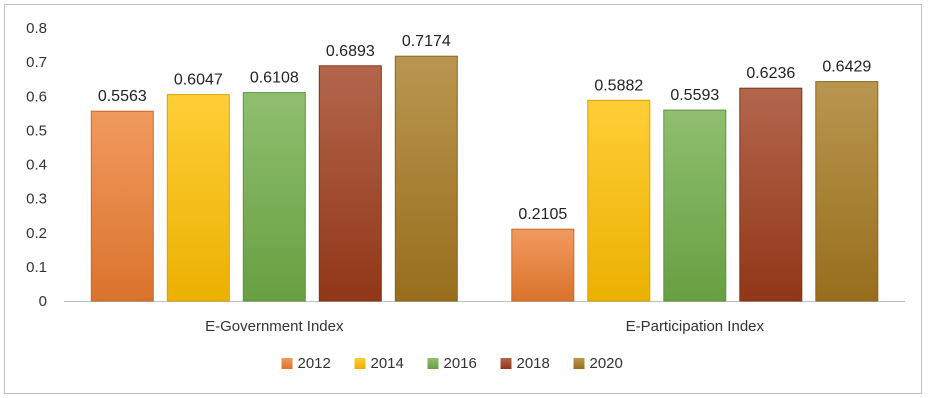 Image resolution: width=928 pixels, height=398 pixels. What do you see at coordinates (542, 214) in the screenshot?
I see `data-label: 0.2105` at bounding box center [542, 214].